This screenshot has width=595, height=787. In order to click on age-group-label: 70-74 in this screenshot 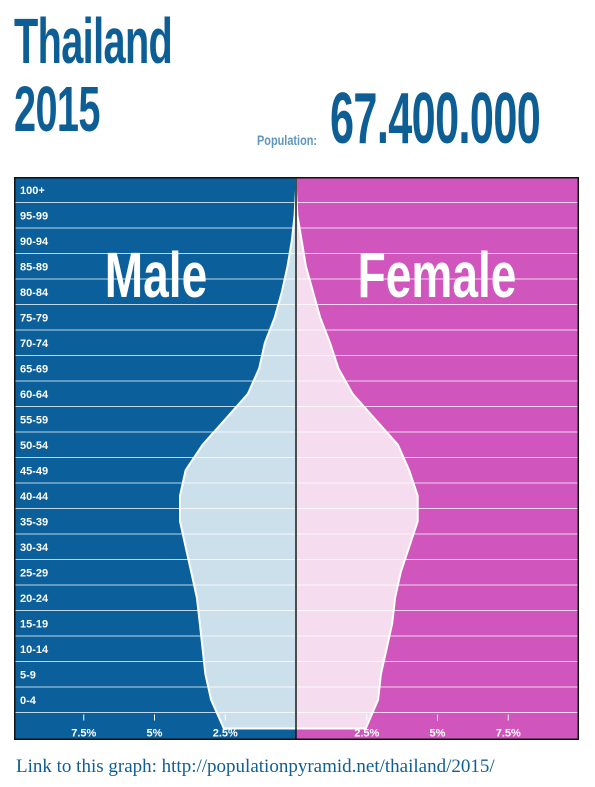, I will do `click(34, 344)`.